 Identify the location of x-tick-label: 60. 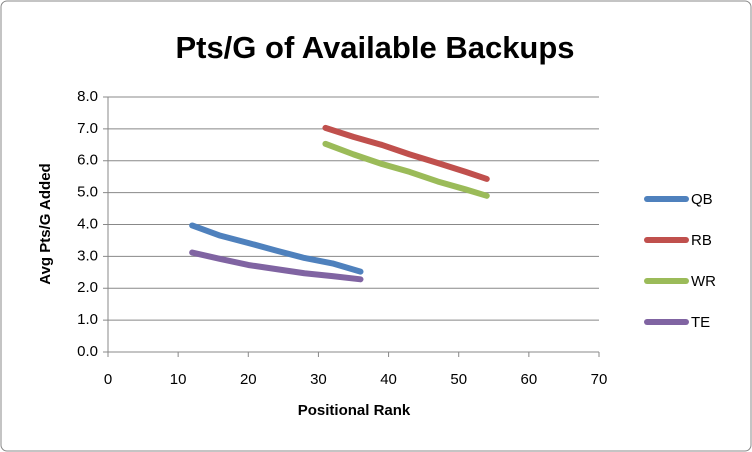
(529, 379).